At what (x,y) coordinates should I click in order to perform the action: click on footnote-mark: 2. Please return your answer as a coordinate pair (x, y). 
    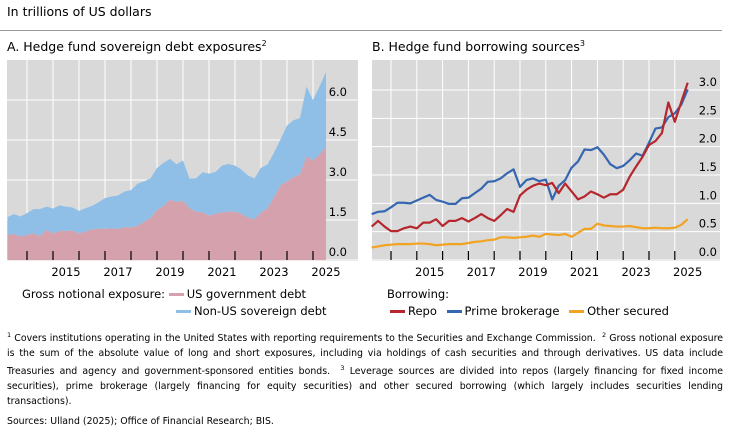
    Looking at the image, I should click on (604, 335).